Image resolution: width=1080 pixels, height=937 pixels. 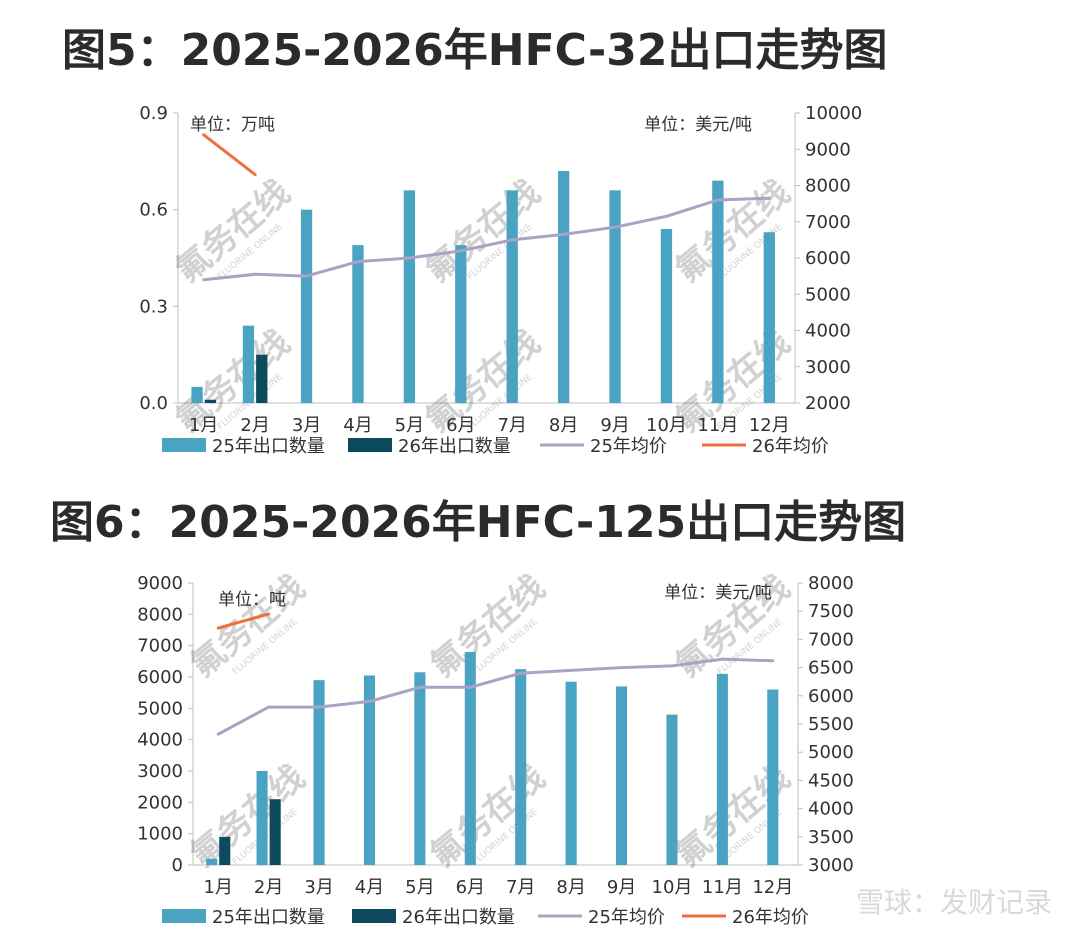 What do you see at coordinates (769, 425) in the screenshot?
I see `c1-category-label: 12月` at bounding box center [769, 425].